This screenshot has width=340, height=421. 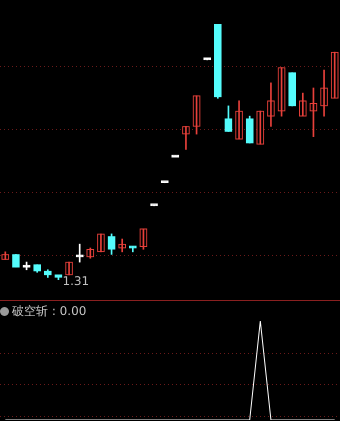 I want to click on annotation: 1.31, so click(x=76, y=281).